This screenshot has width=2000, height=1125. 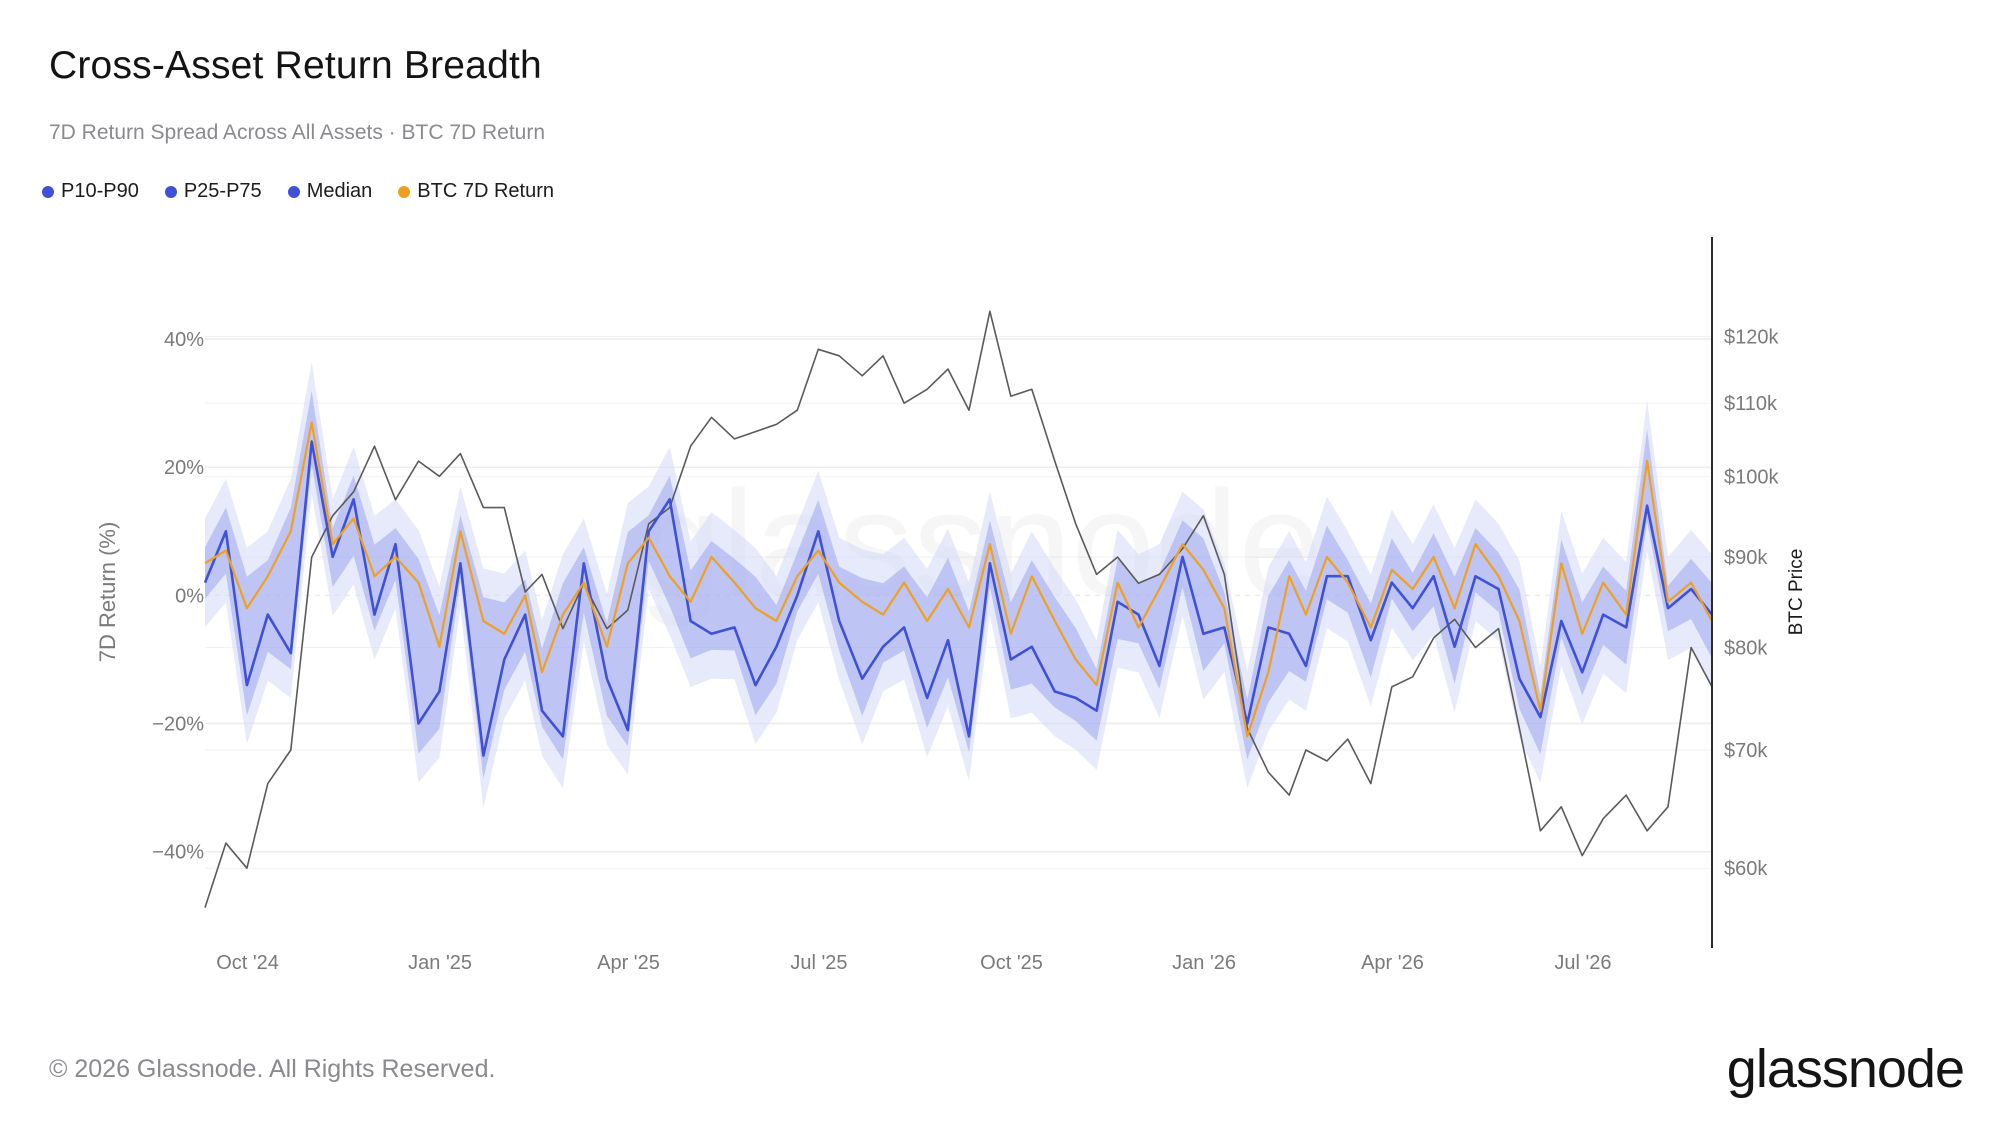 What do you see at coordinates (1011, 963) in the screenshot?
I see `x-tick-label: Oct '25` at bounding box center [1011, 963].